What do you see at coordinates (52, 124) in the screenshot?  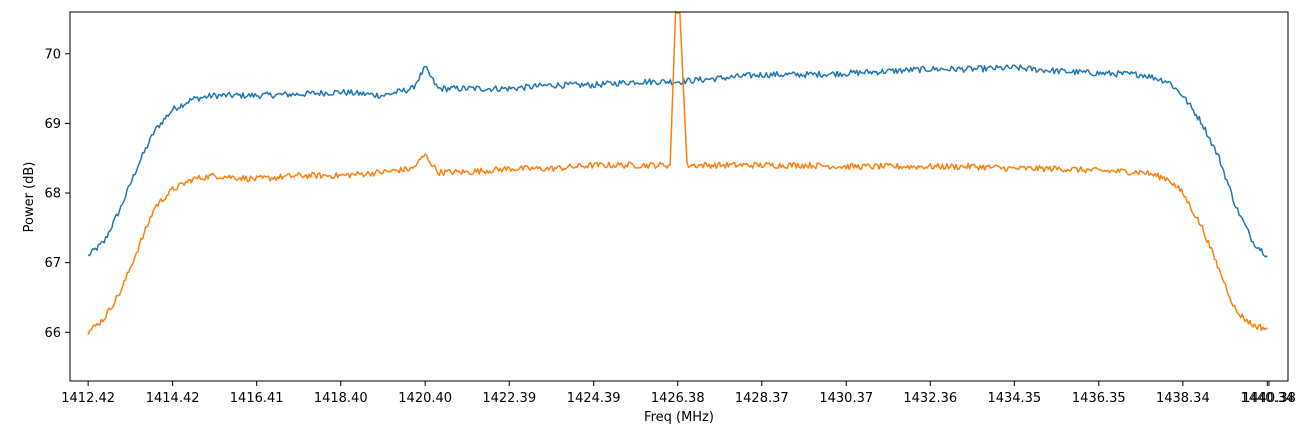 I see `y-tick-label: 69` at bounding box center [52, 124].